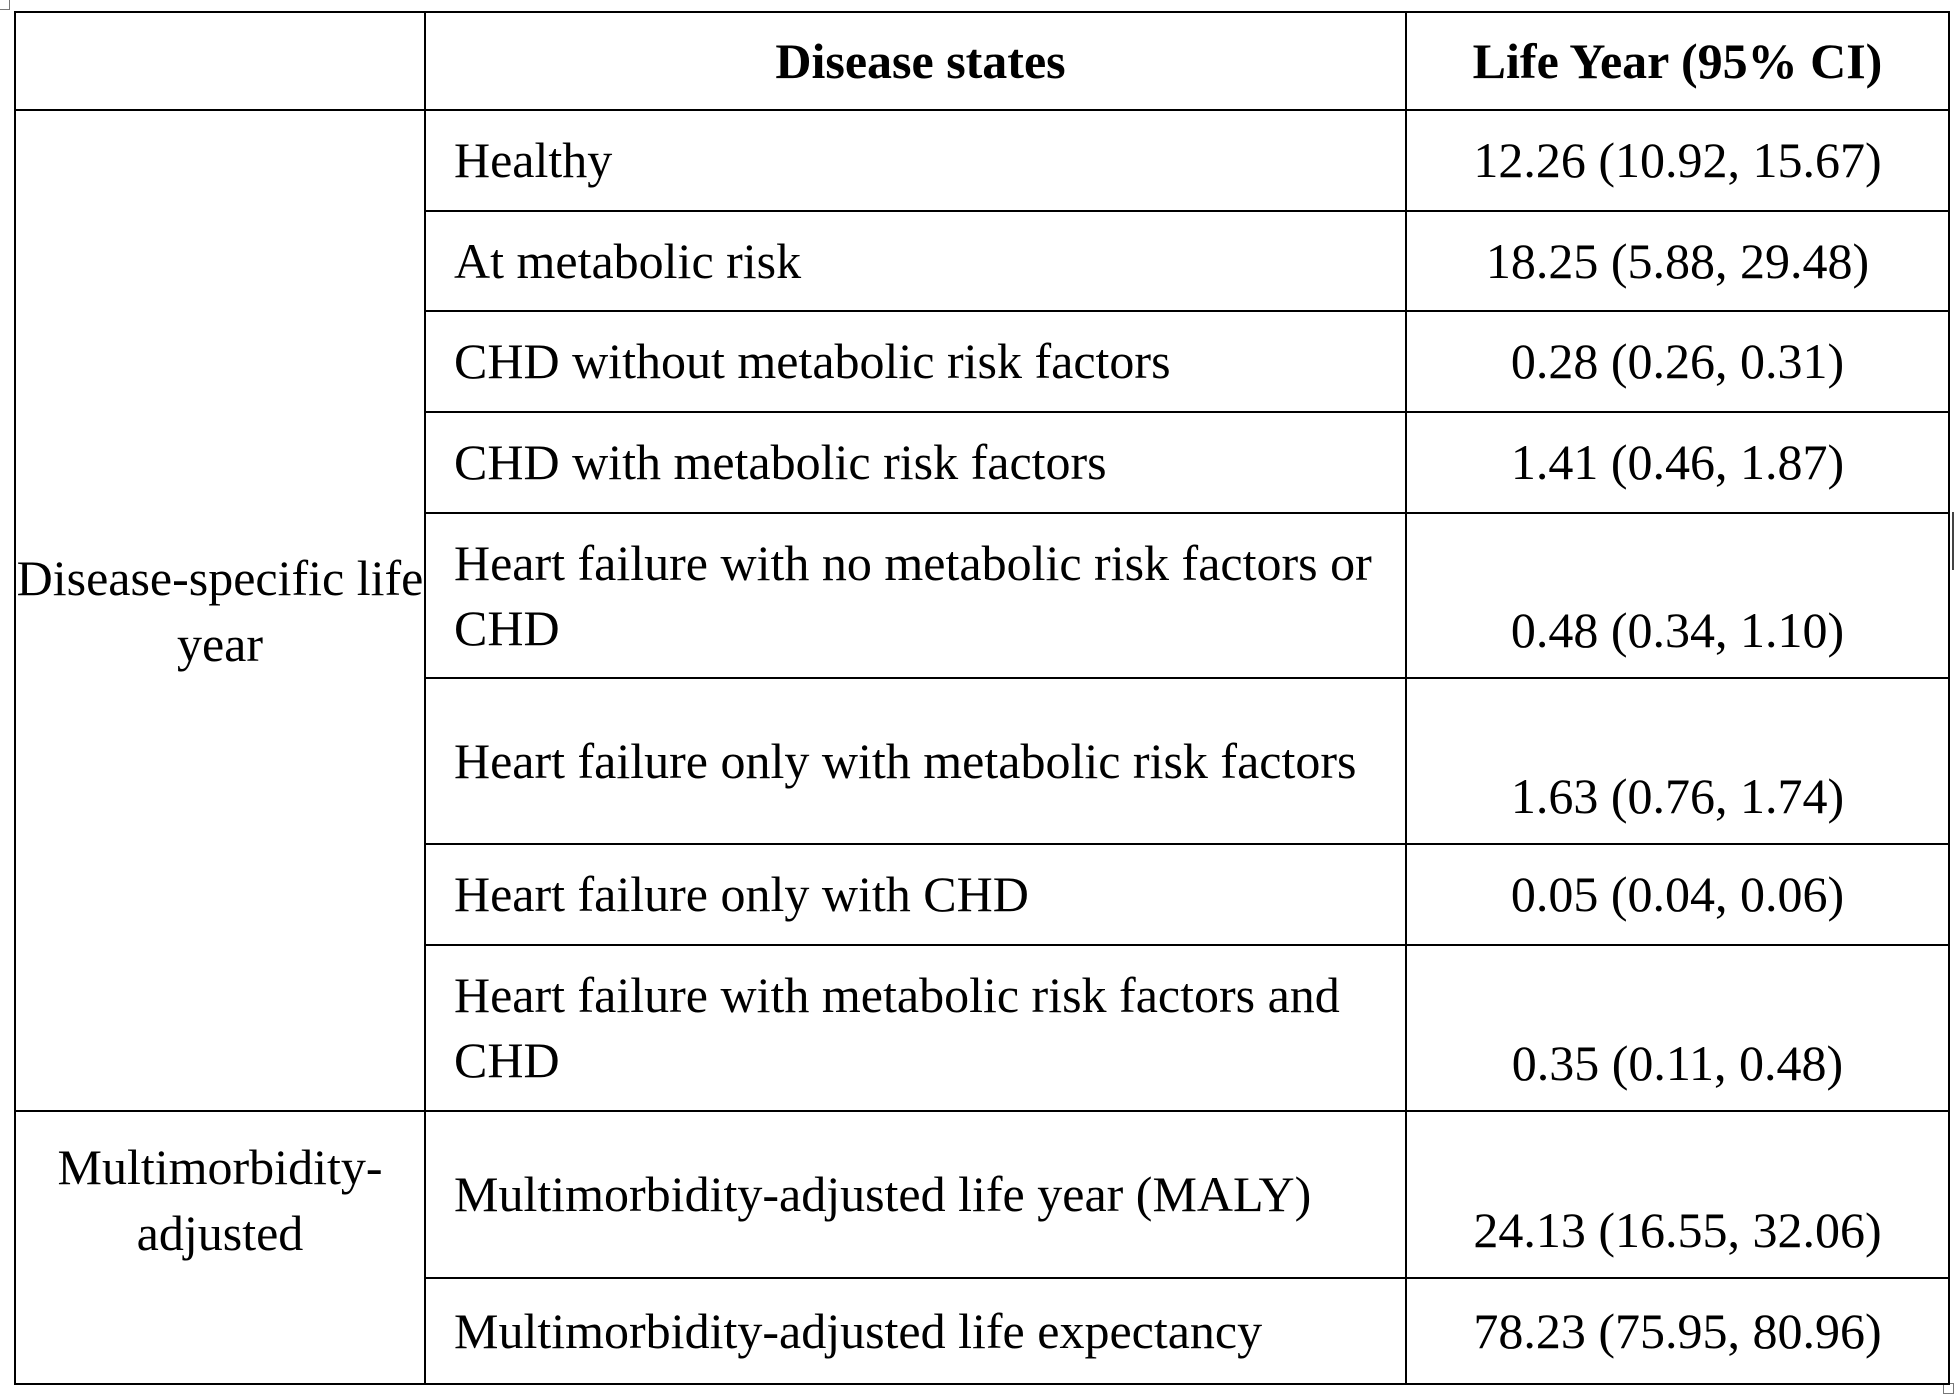  I want to click on disease-state: Multimorbidity-adjusted life expectancy, so click(915, 1331).